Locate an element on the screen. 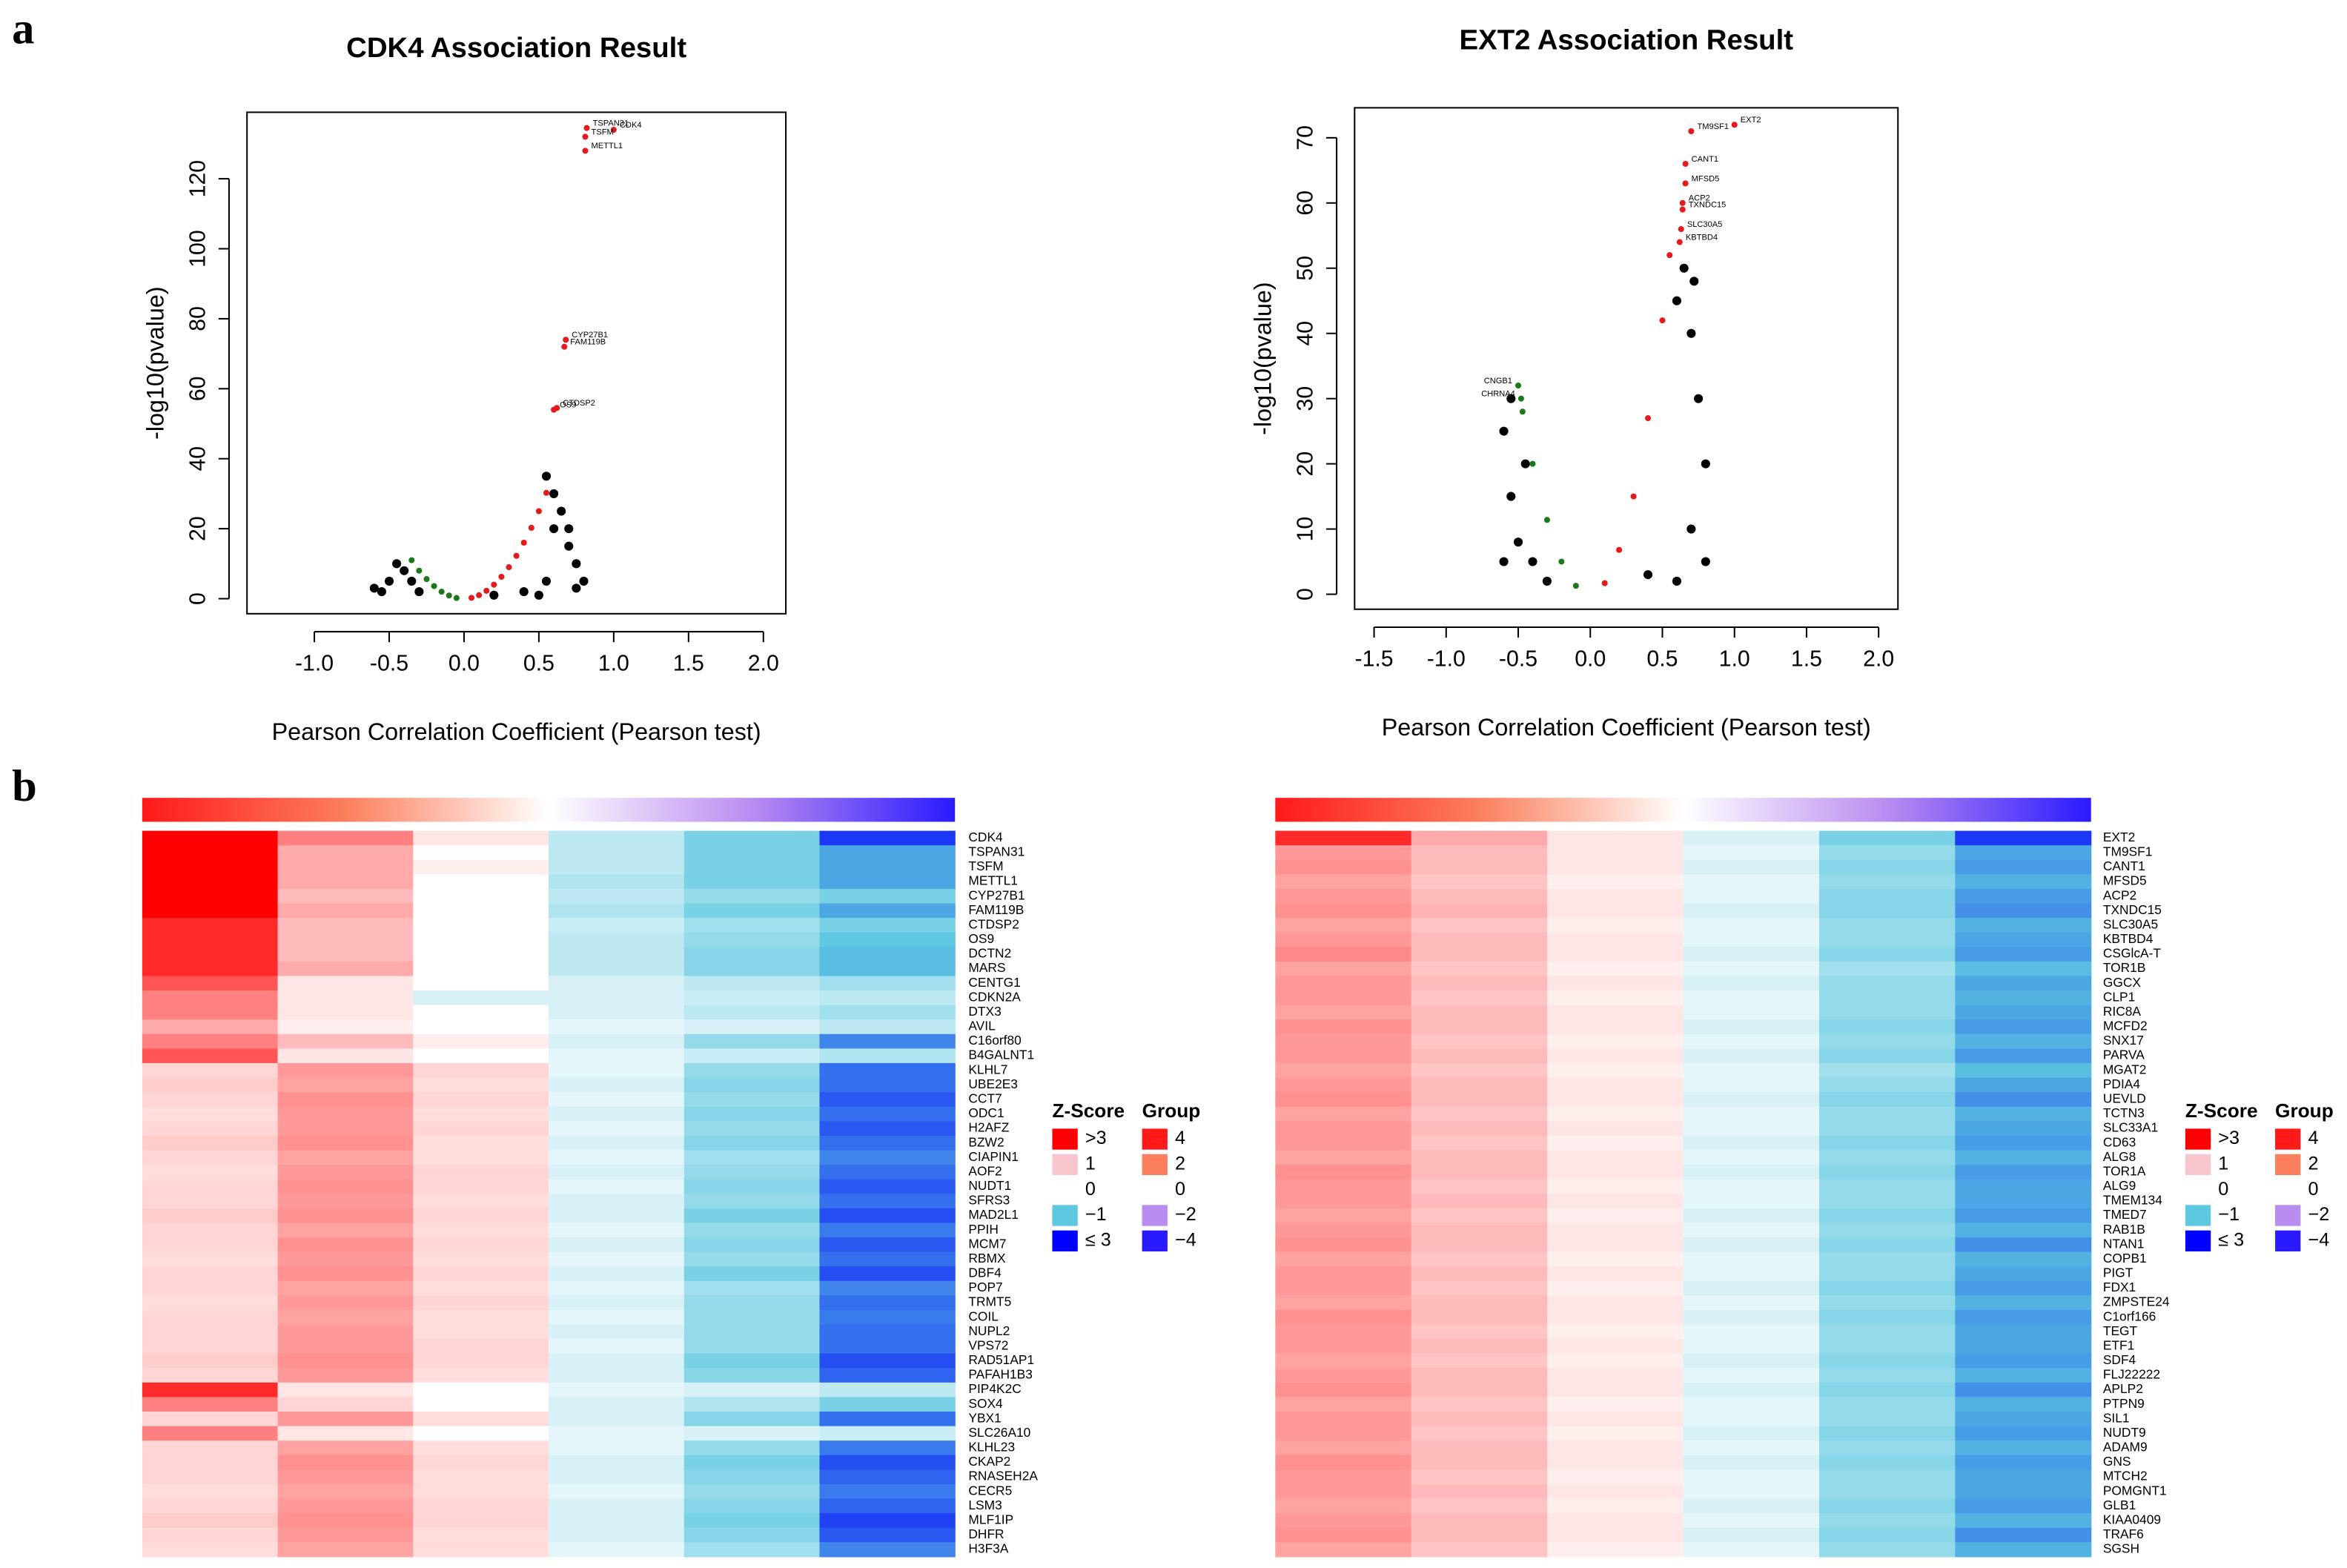 Image resolution: width=2347 pixels, height=1568 pixels. row-label: CECR5 is located at coordinates (990, 1490).